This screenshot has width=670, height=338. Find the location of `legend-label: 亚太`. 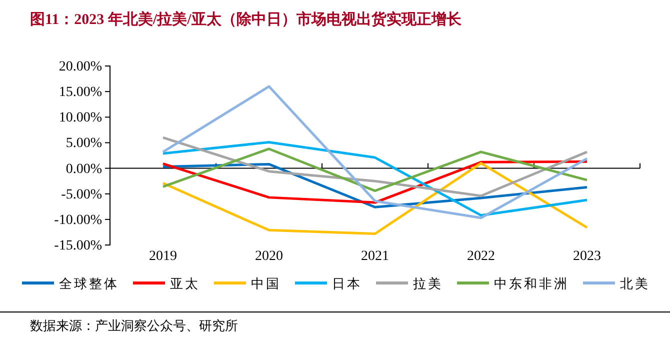

legend-label: 亚太 is located at coordinates (185, 283).